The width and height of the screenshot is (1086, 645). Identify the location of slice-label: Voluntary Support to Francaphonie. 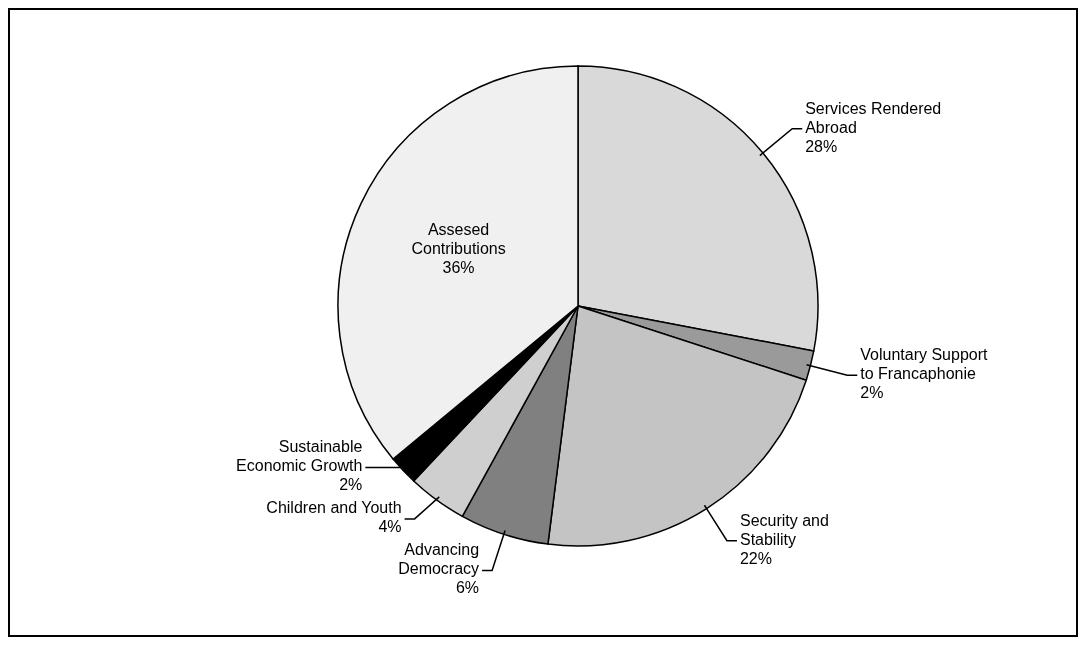
(924, 364).